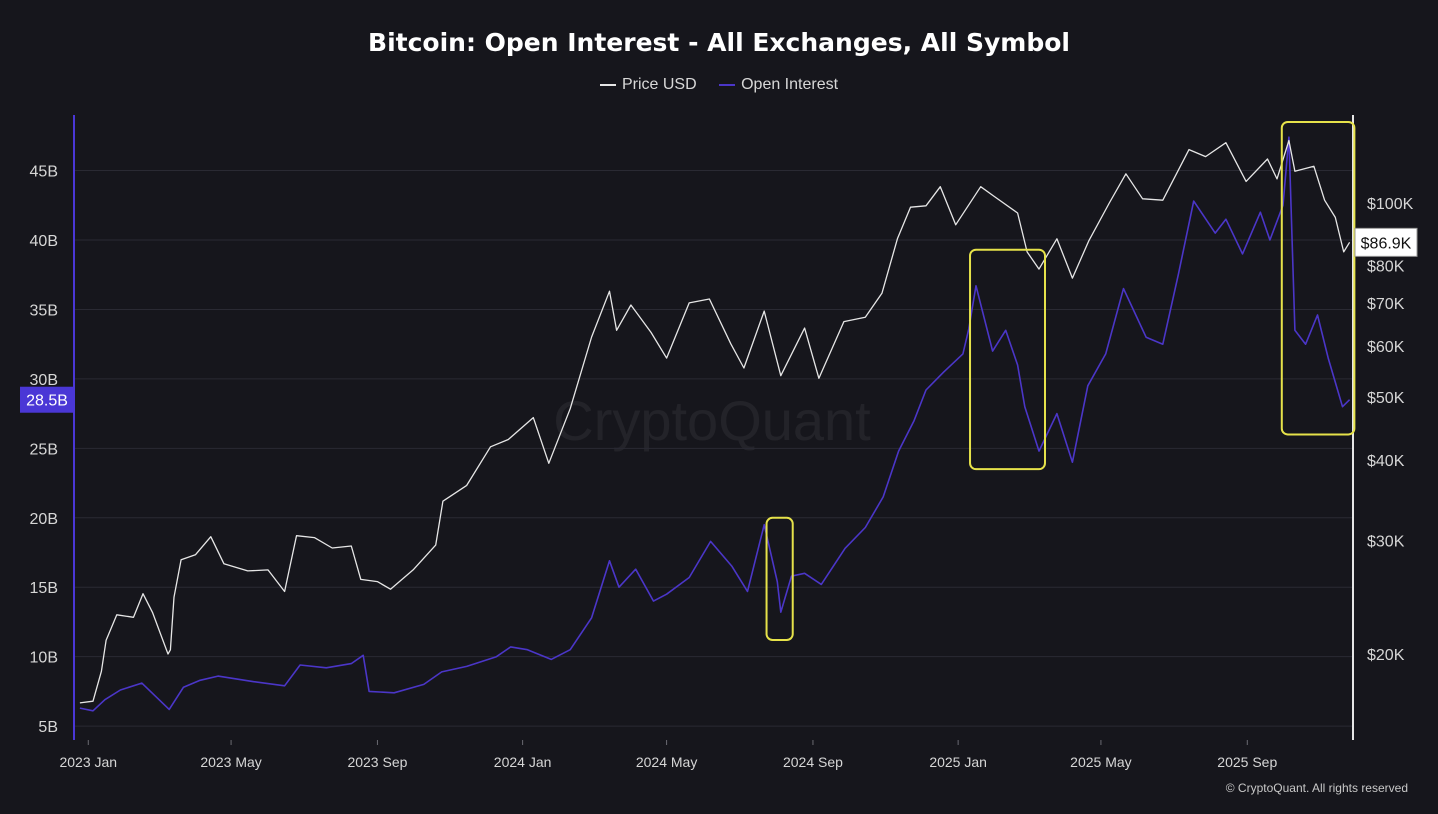 Image resolution: width=1438 pixels, height=814 pixels. I want to click on x-tick-label: 2023 Sep, so click(377, 762).